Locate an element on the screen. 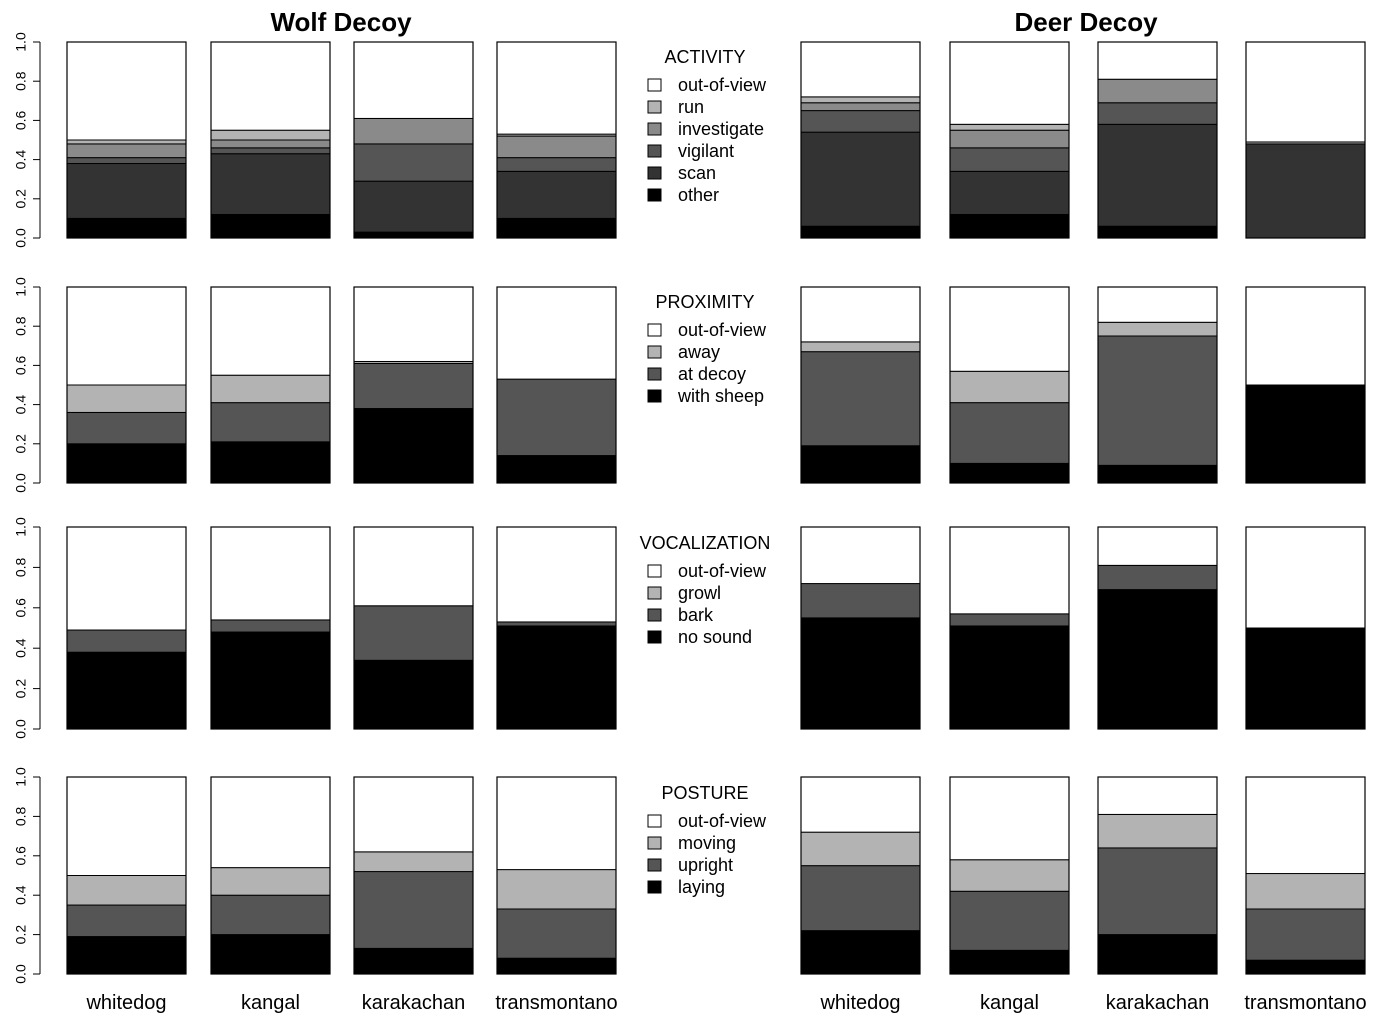 The height and width of the screenshot is (1017, 1389). bar-segment-other-whitedog is located at coordinates (126, 228).